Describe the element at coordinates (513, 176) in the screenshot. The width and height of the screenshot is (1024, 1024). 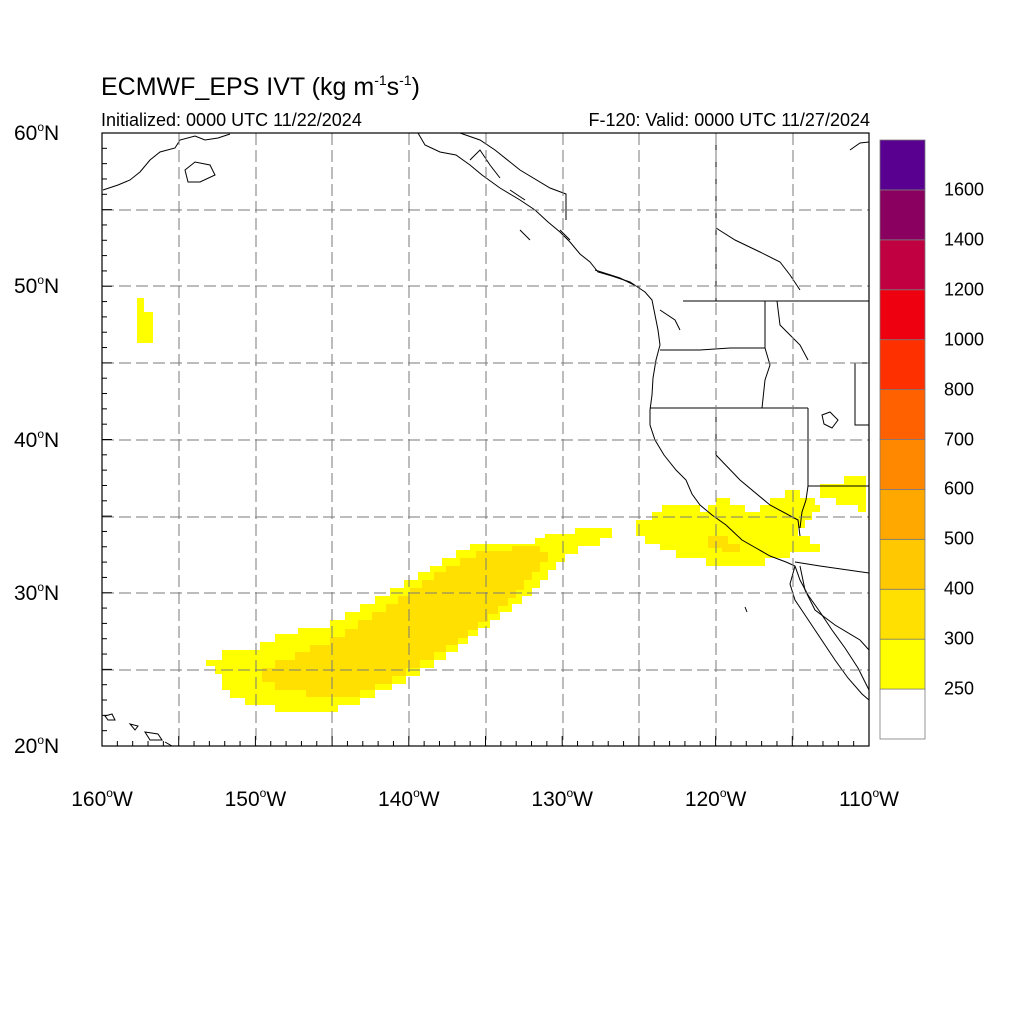
I see `border-alaska-canada` at that location.